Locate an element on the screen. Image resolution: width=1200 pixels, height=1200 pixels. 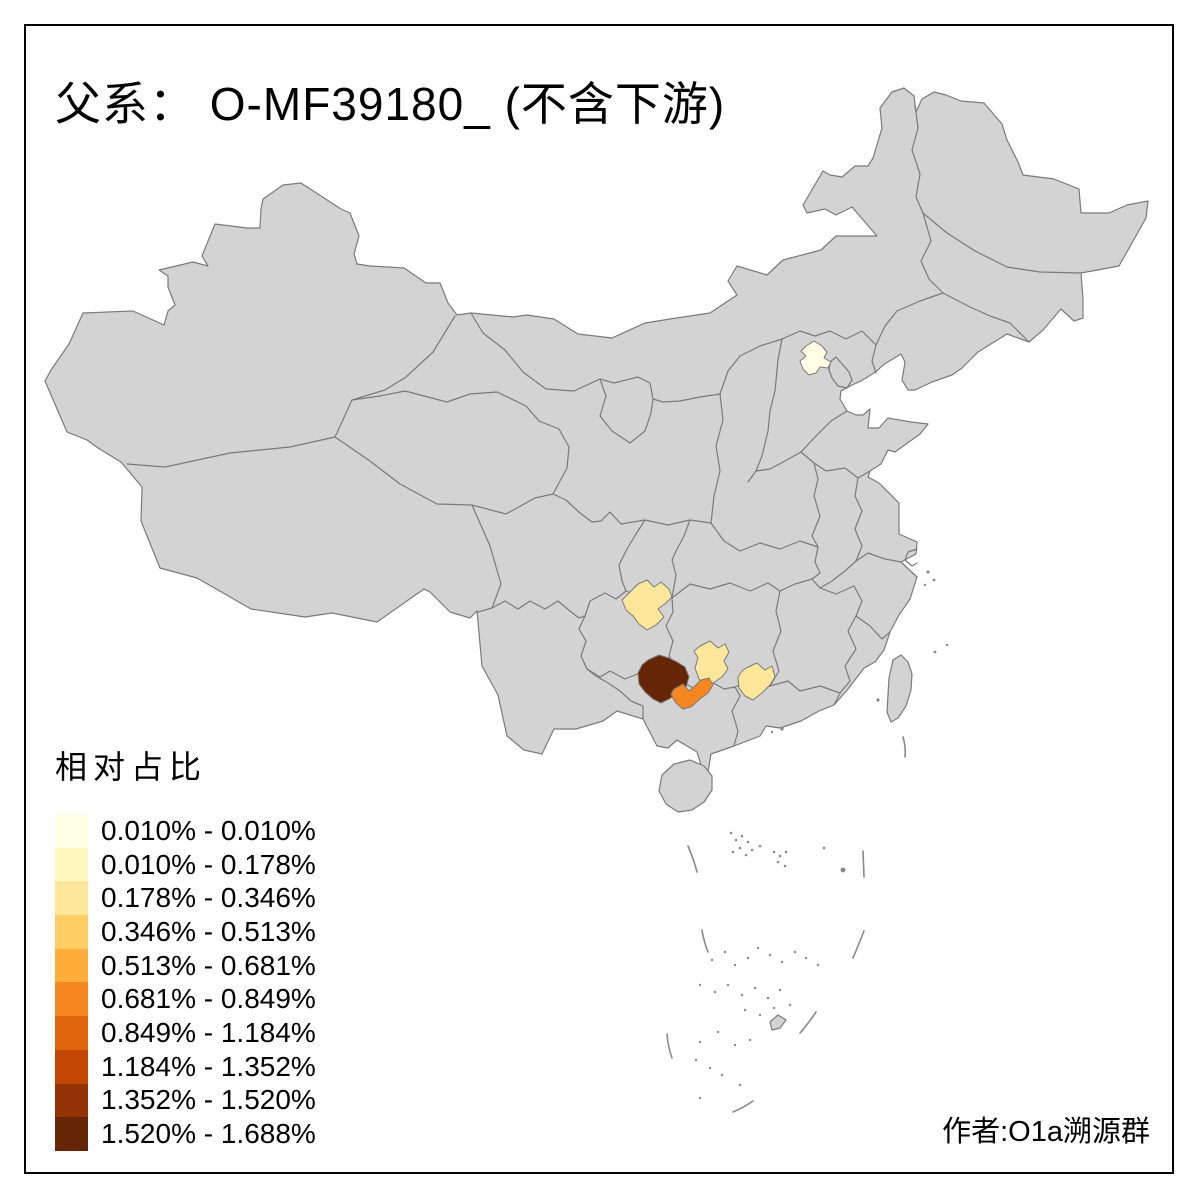
legend-item: 0.513% - 0.681% is located at coordinates (185, 965).